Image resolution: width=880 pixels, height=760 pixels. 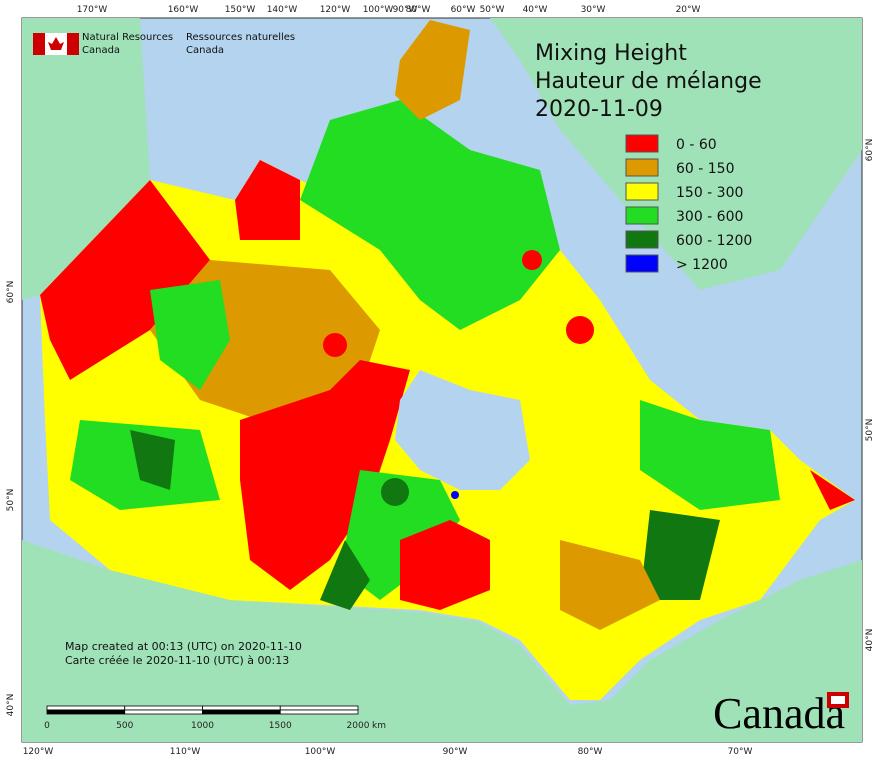 What do you see at coordinates (280, 726) in the screenshot?
I see `scale-label: 1500` at bounding box center [280, 726].